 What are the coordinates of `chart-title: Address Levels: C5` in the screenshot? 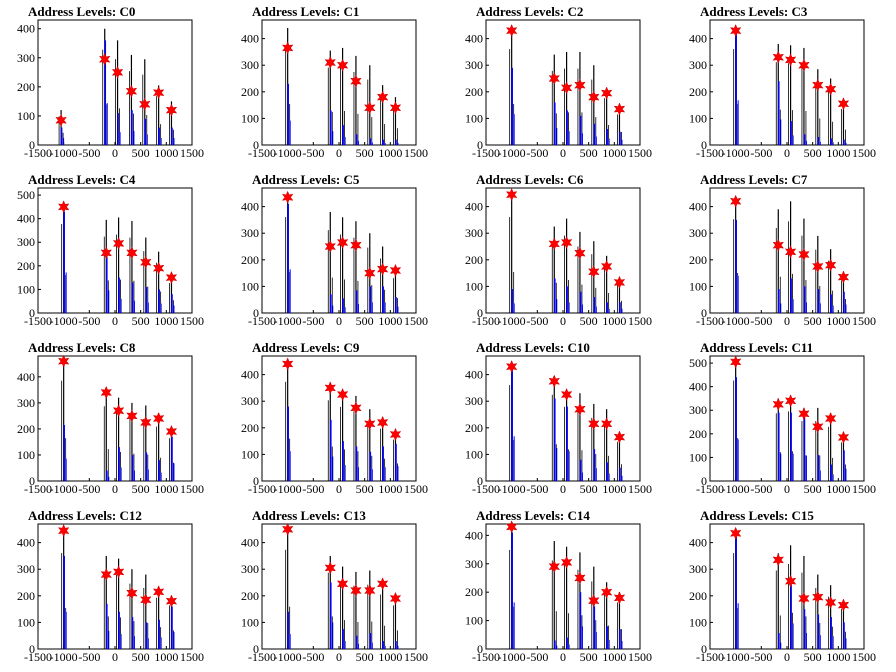 It's located at (306, 179).